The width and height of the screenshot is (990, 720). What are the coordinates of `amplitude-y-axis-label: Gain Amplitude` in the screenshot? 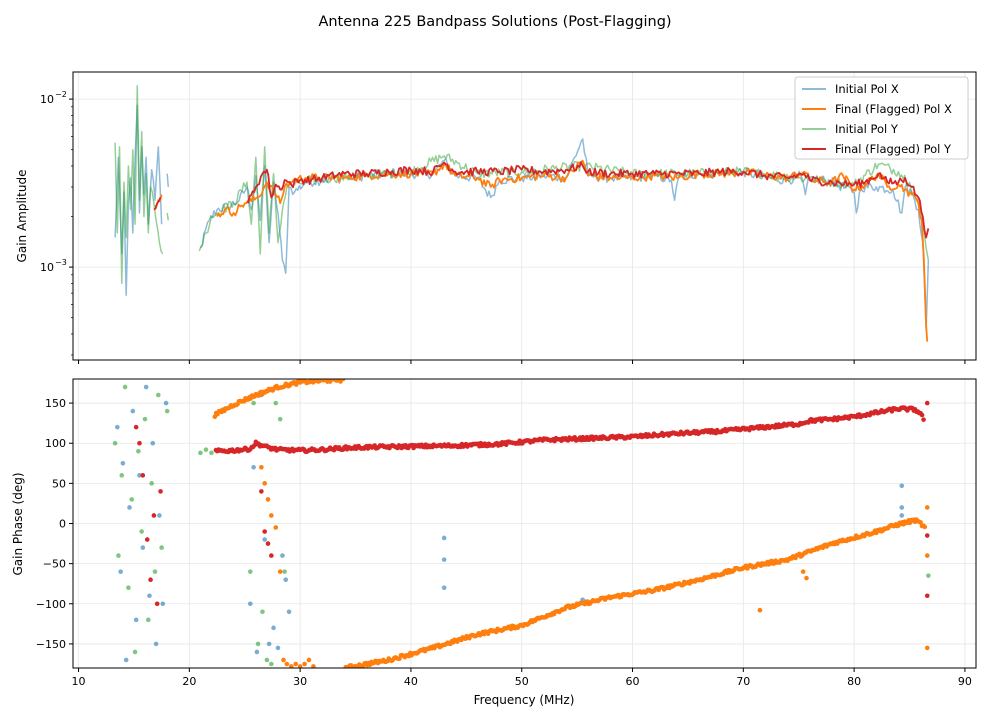 It's located at (22, 216).